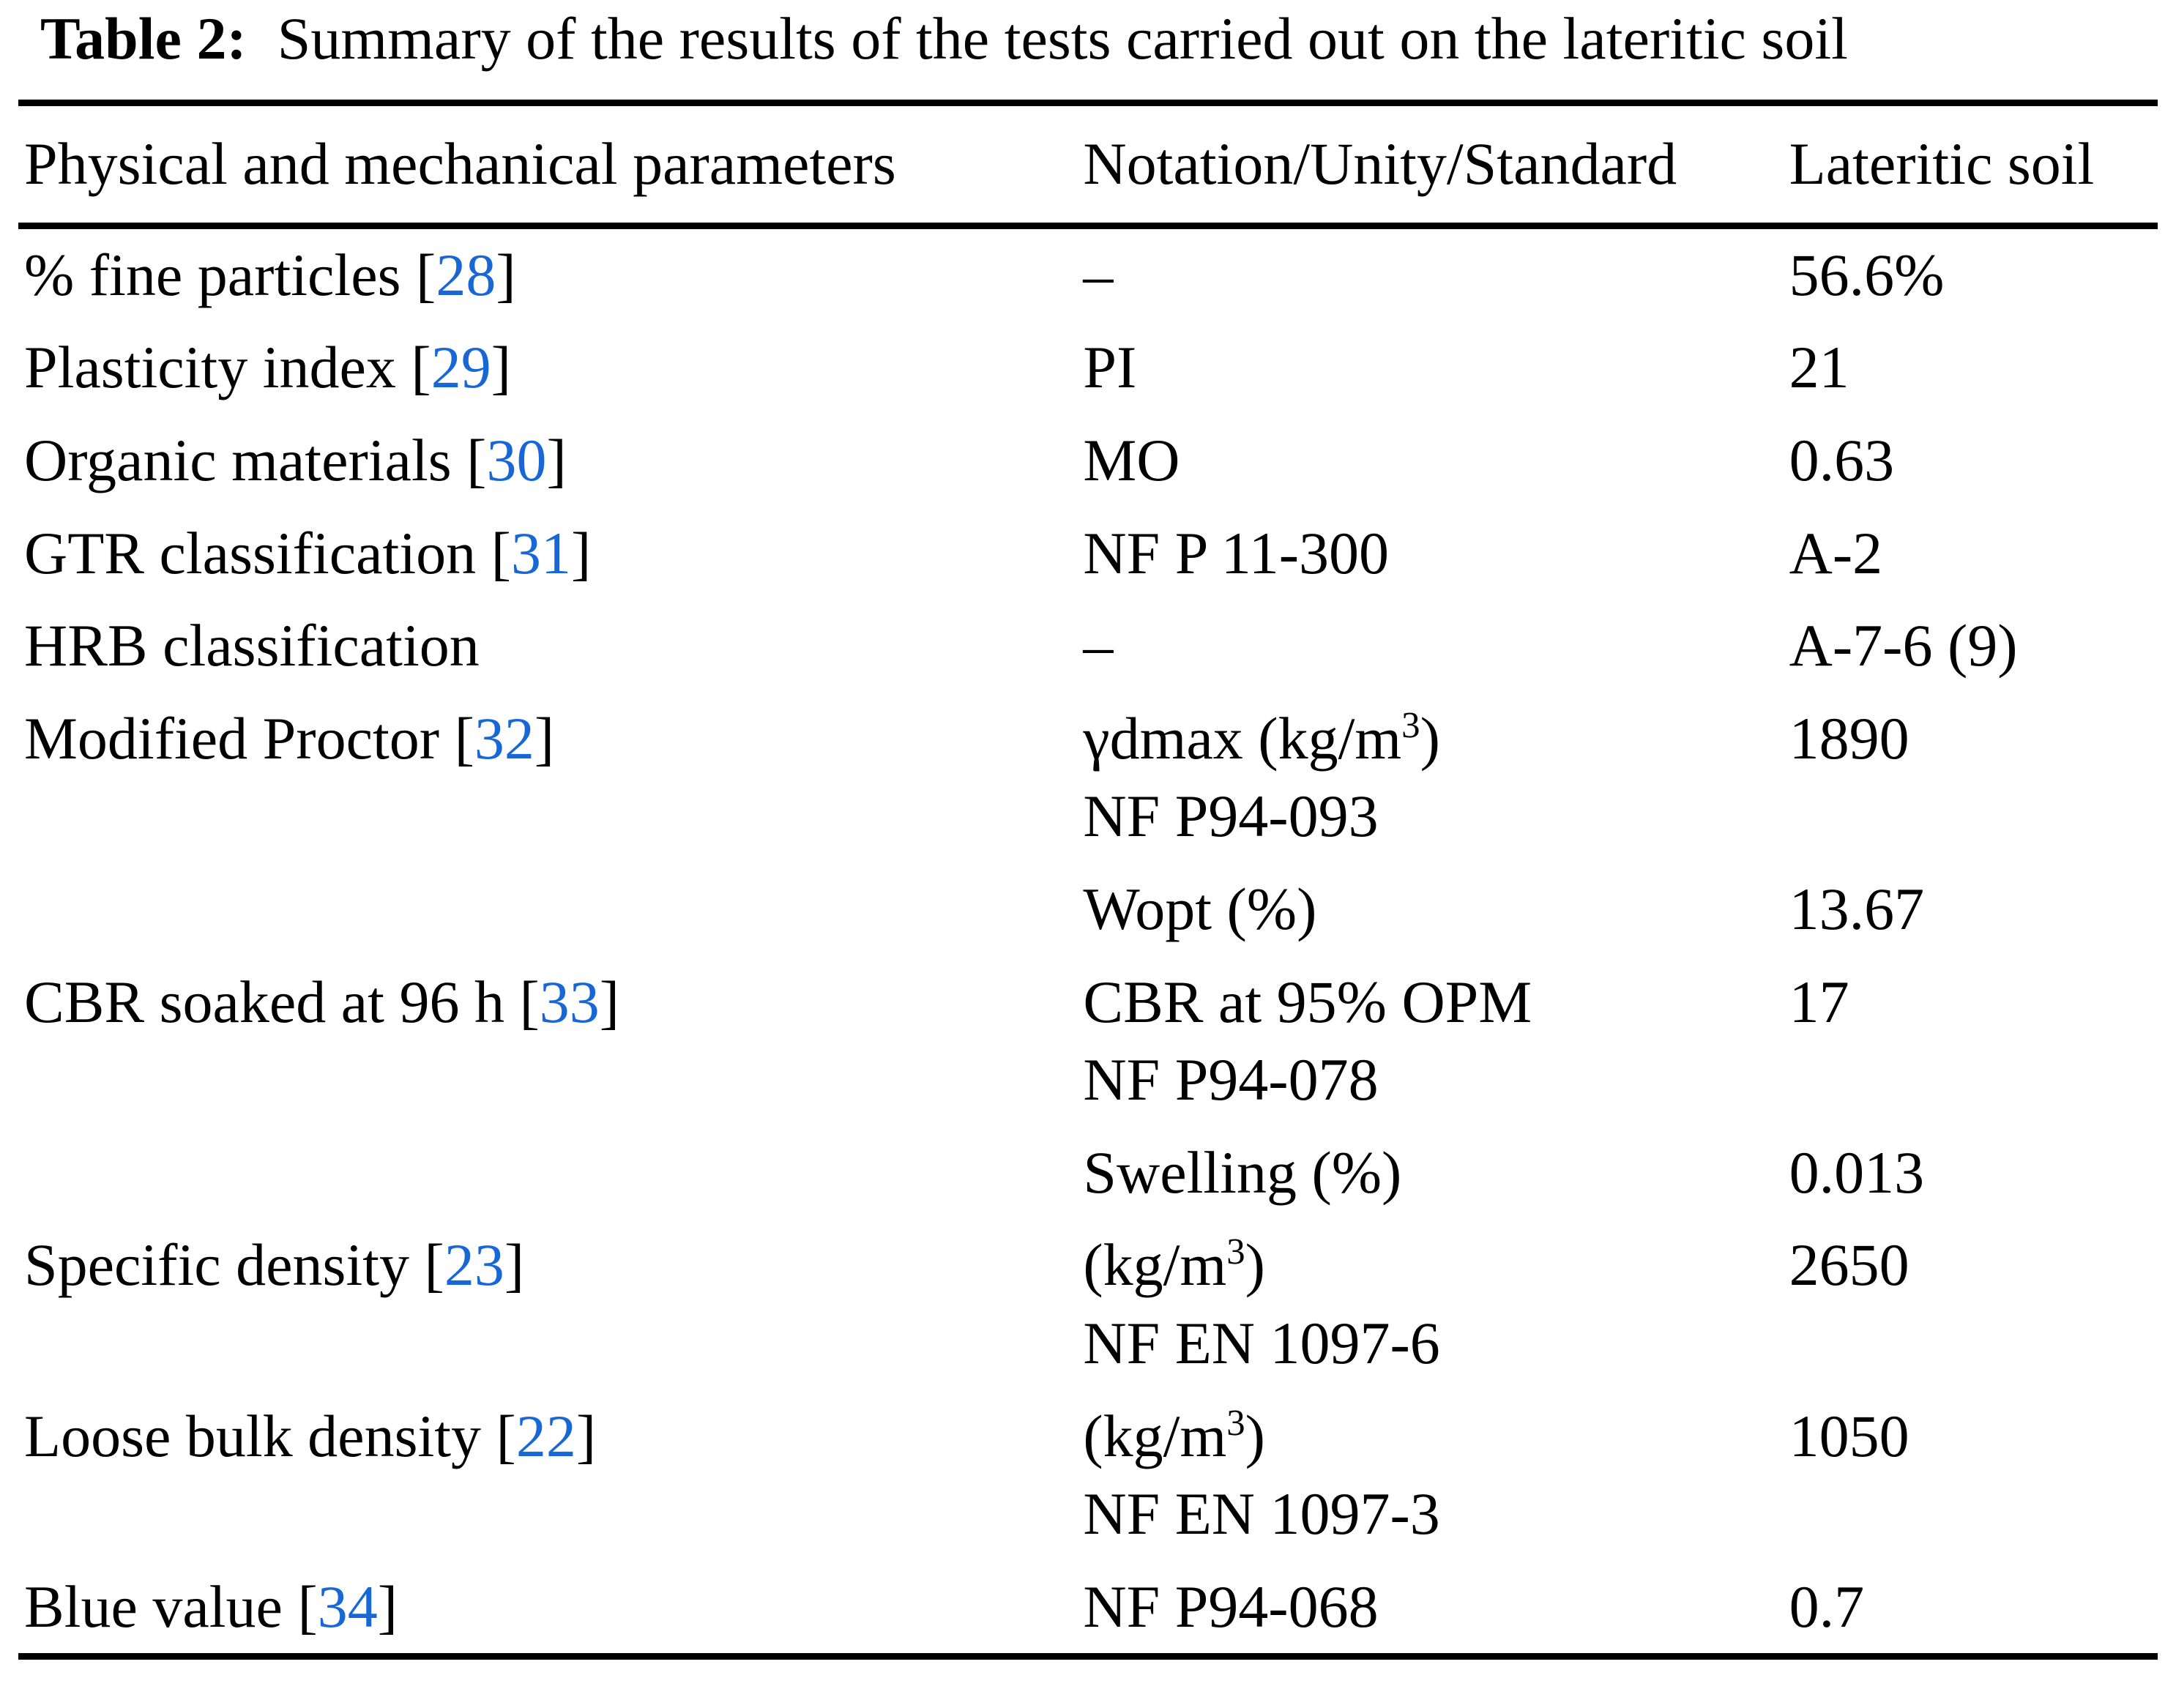  I want to click on table-row: Organic materials [30] MO 0.63, so click(1088, 460).